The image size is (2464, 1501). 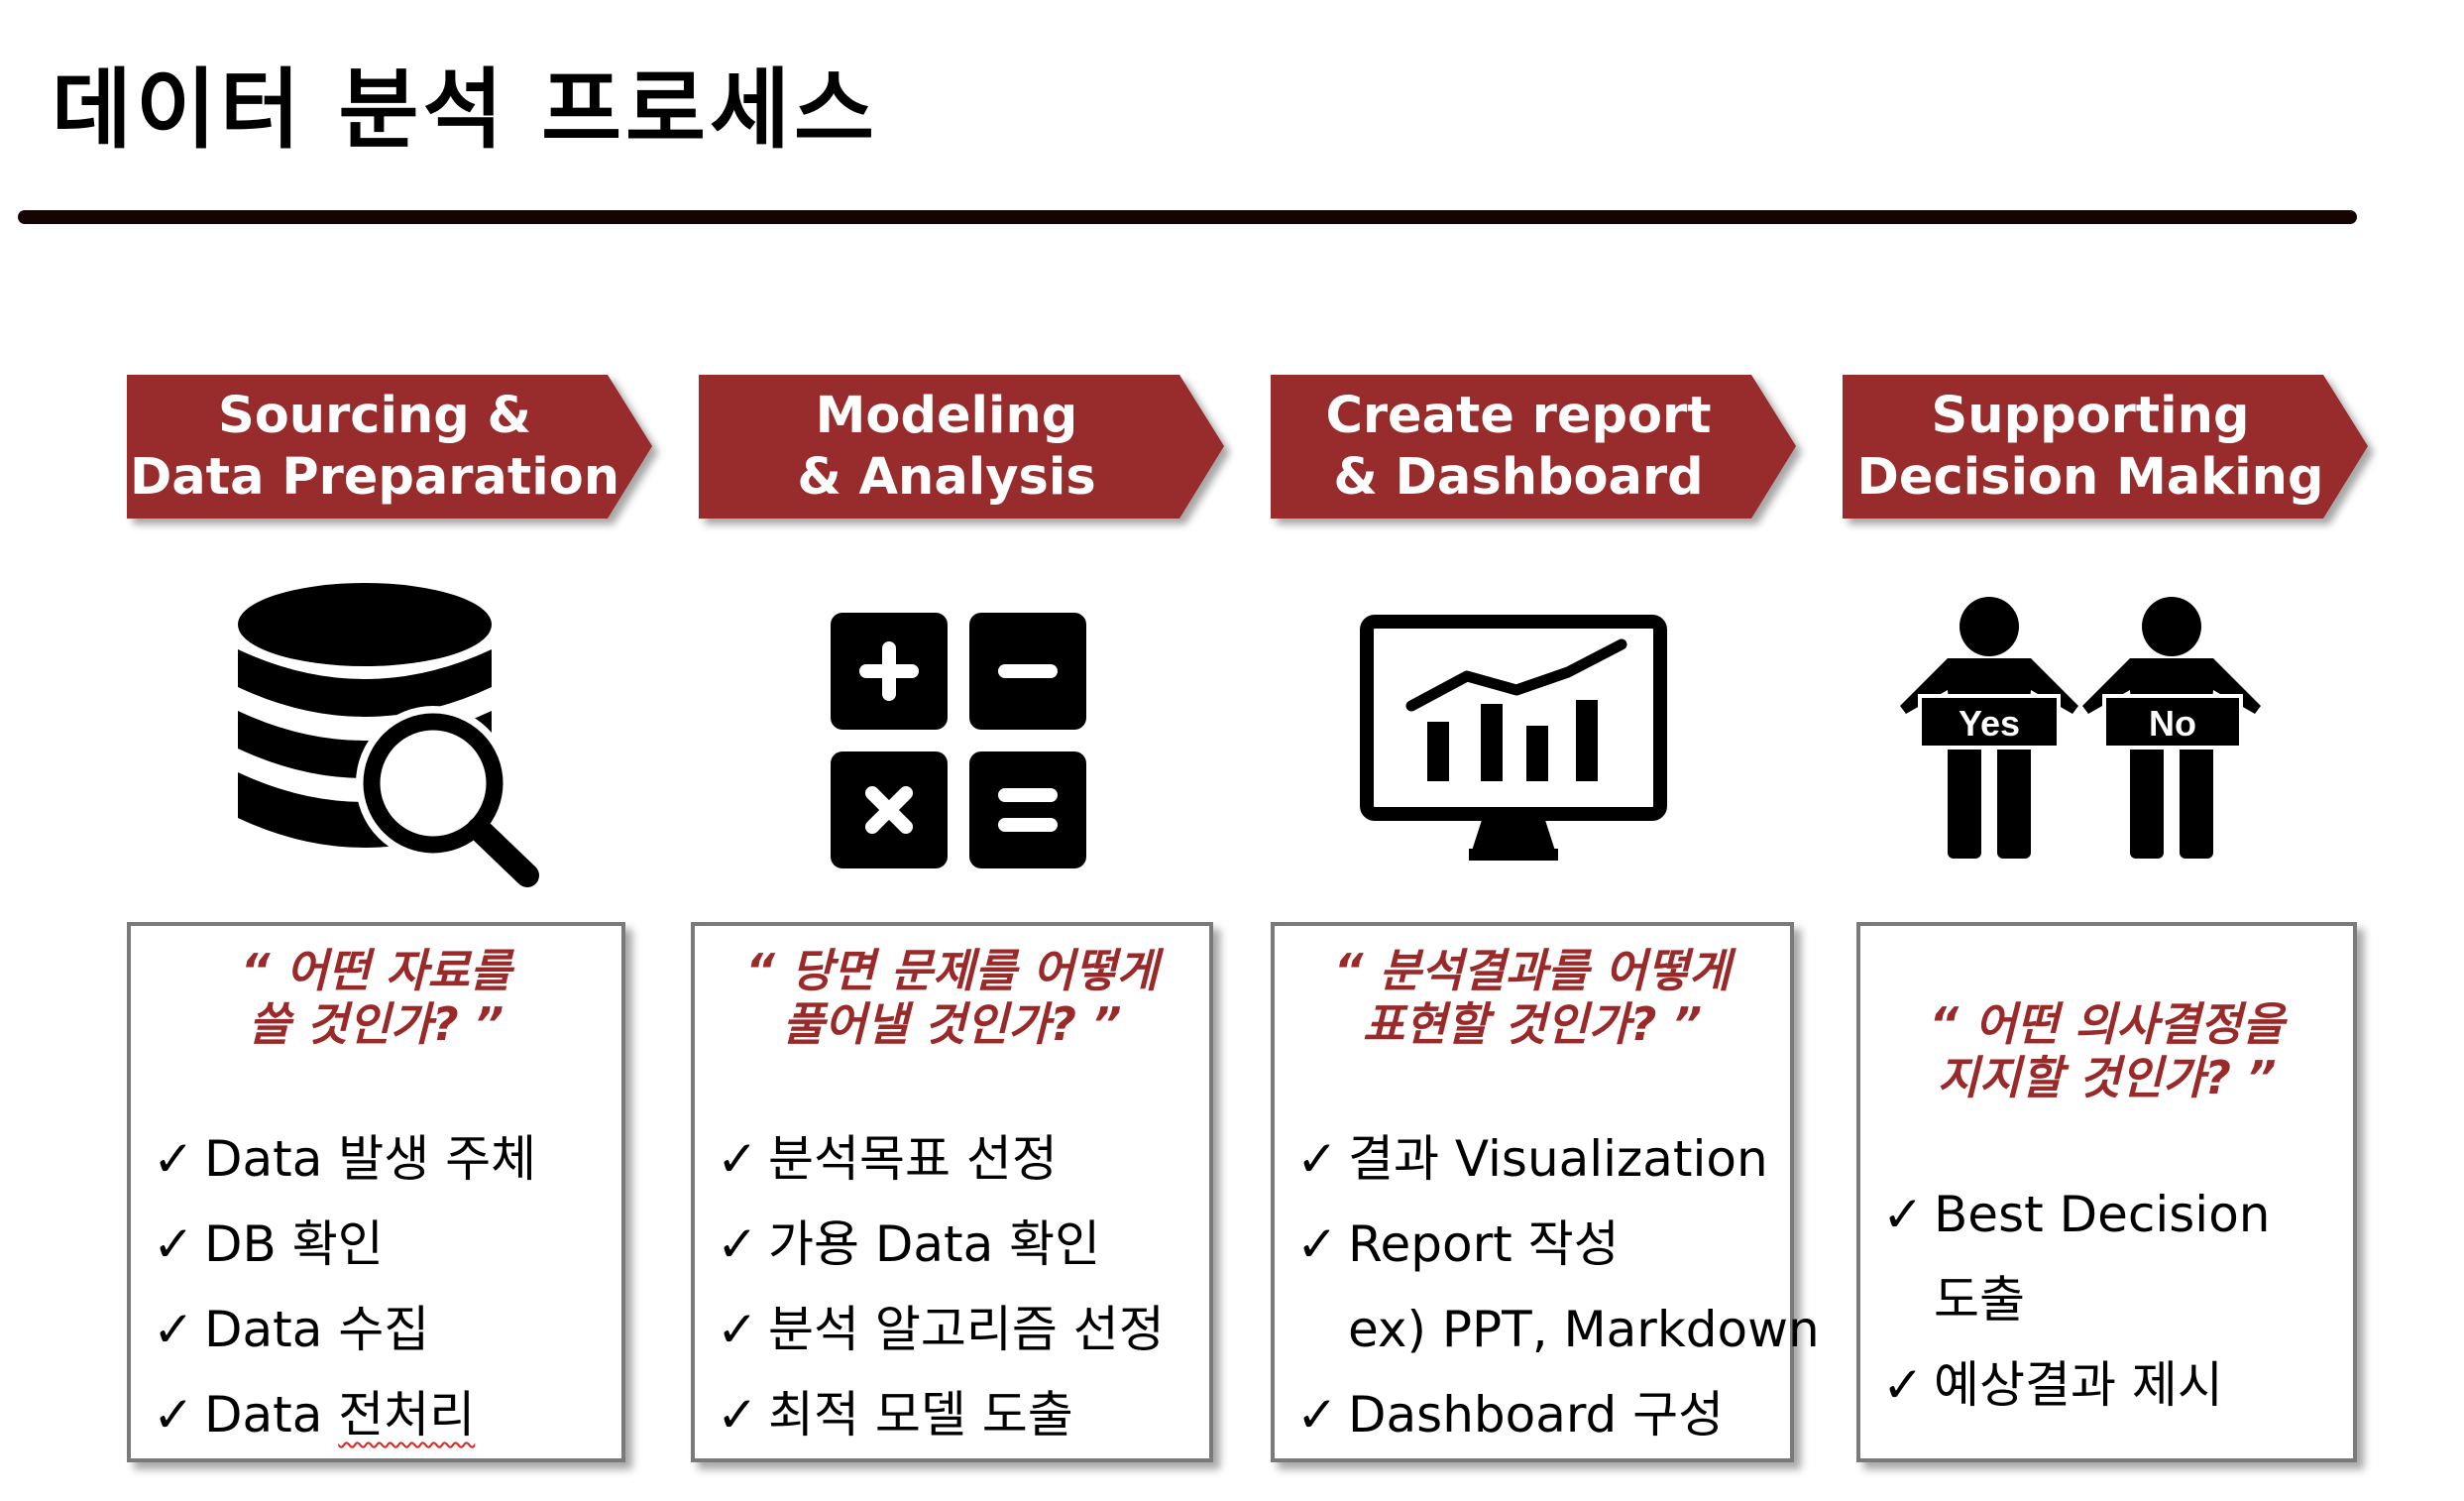 What do you see at coordinates (952, 1024) in the screenshot?
I see `step-2-quote-line2: 풀어낼 것인가? ”` at bounding box center [952, 1024].